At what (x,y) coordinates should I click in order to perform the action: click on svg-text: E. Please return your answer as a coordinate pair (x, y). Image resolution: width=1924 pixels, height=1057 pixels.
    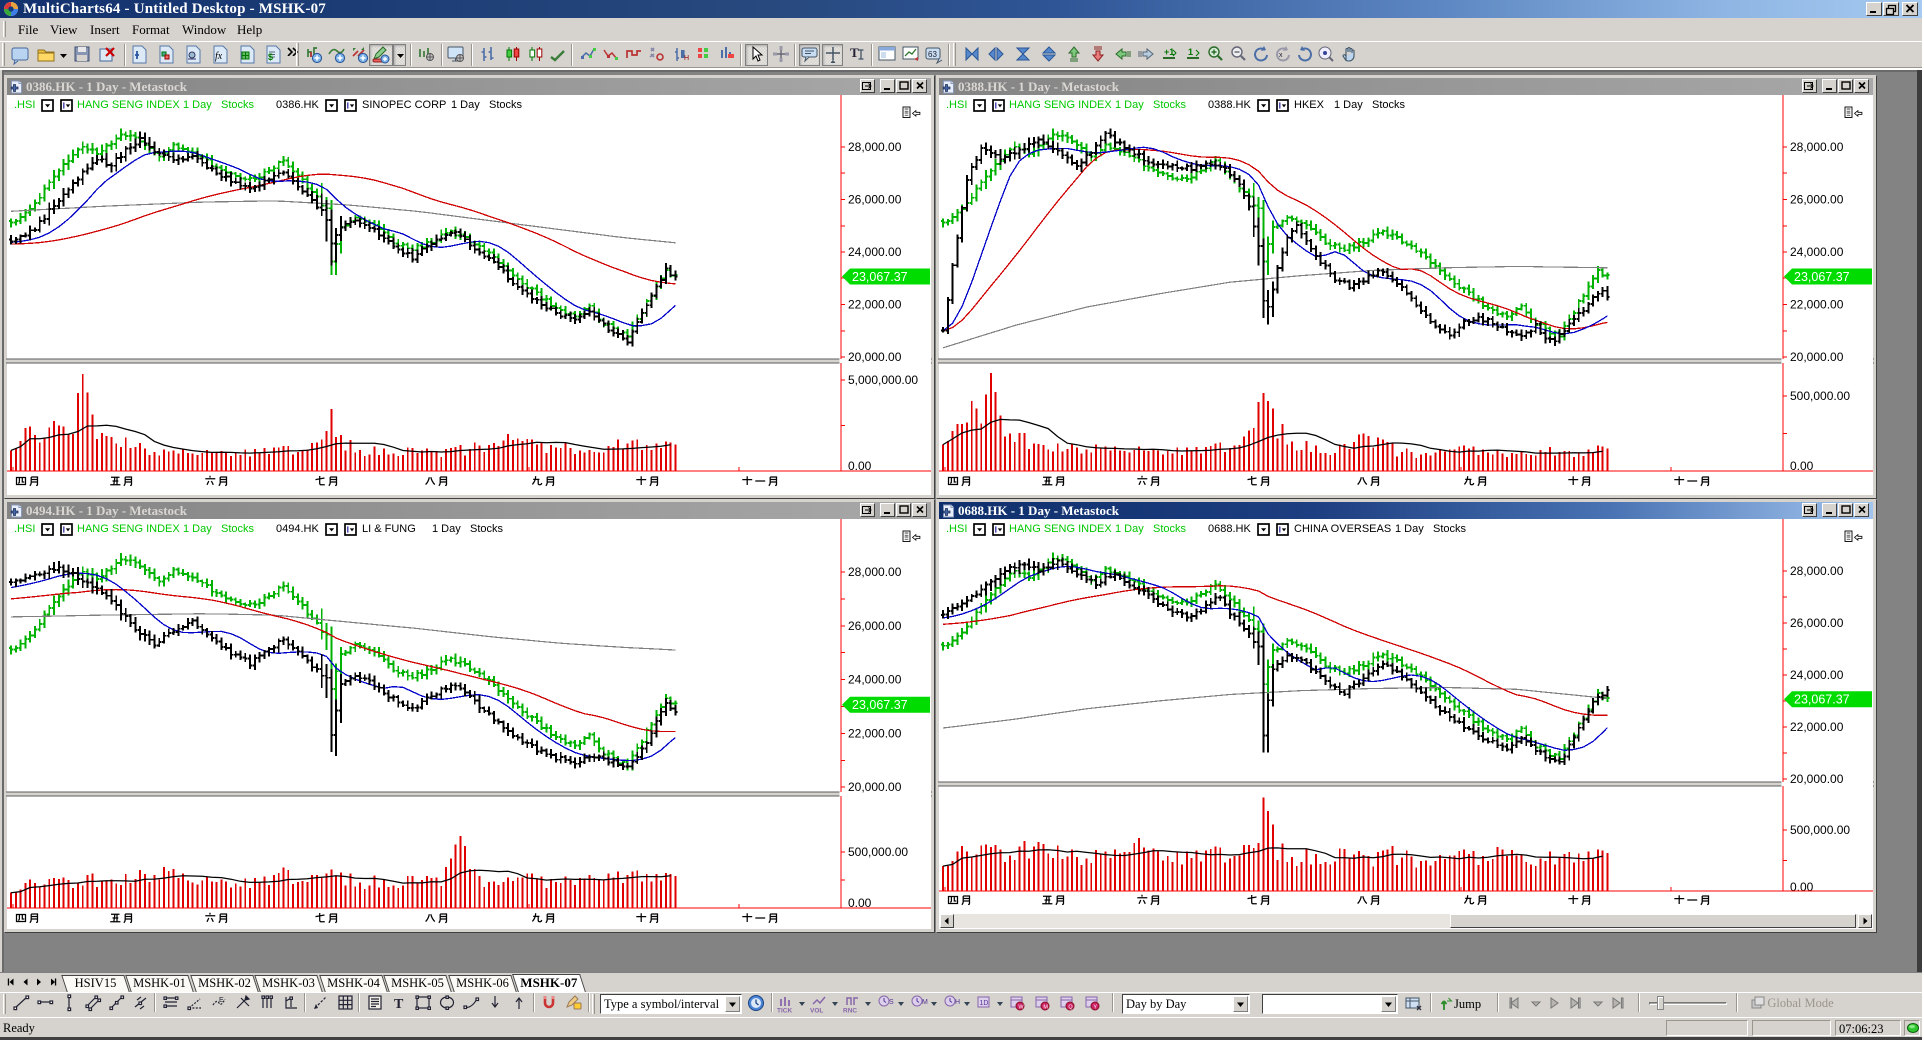
    Looking at the image, I should click on (221, 1000).